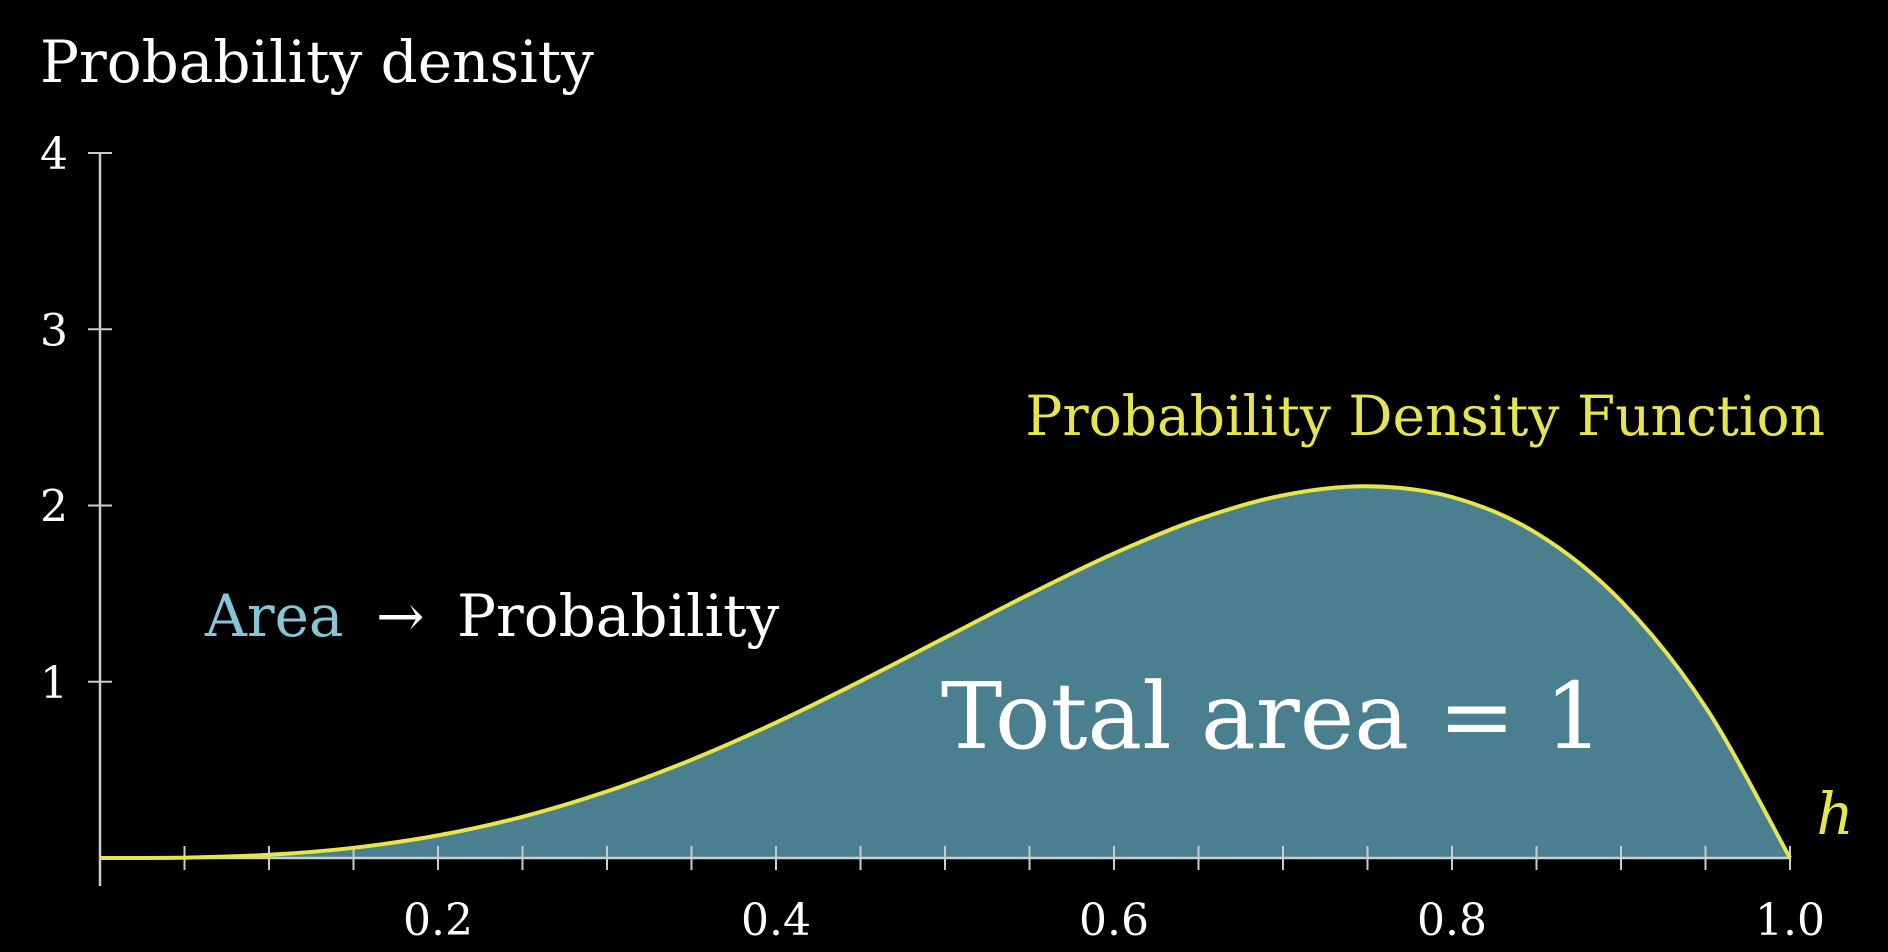 The width and height of the screenshot is (1888, 952). I want to click on x-axis-label: h, so click(1834, 814).